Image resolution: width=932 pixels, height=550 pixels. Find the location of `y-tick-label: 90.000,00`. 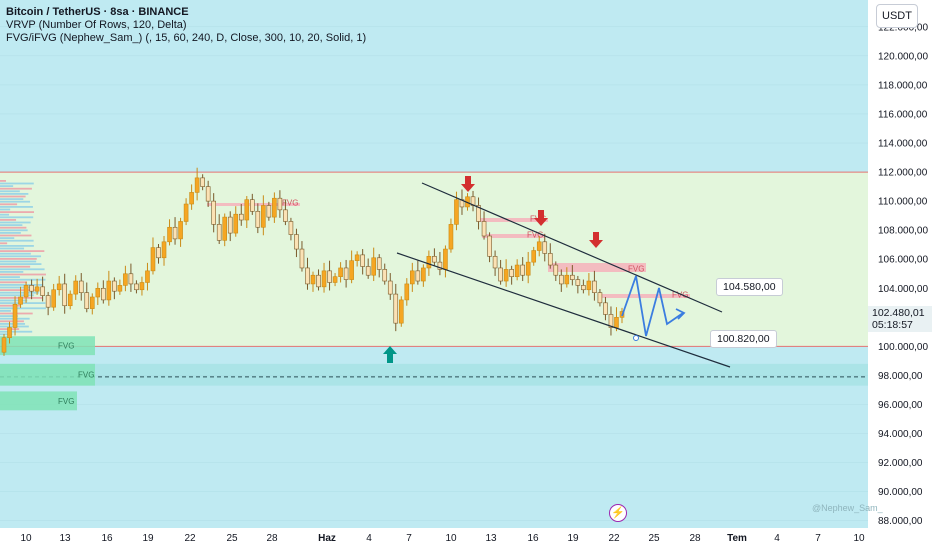

y-tick-label: 90.000,00 is located at coordinates (900, 492).